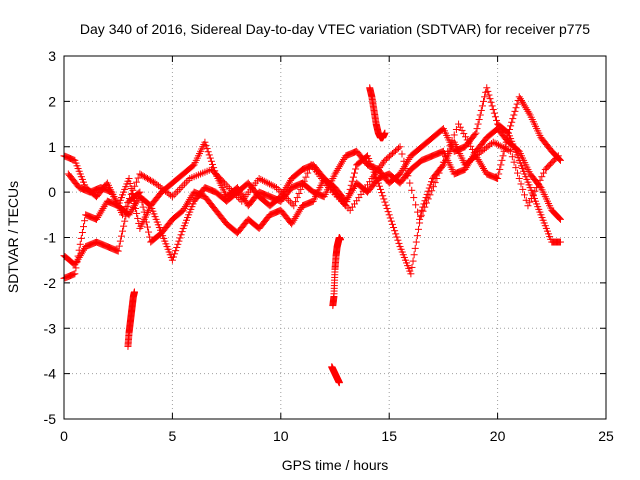 The width and height of the screenshot is (640, 480). Describe the element at coordinates (50, 374) in the screenshot. I see `y-tick-label: -4` at that location.